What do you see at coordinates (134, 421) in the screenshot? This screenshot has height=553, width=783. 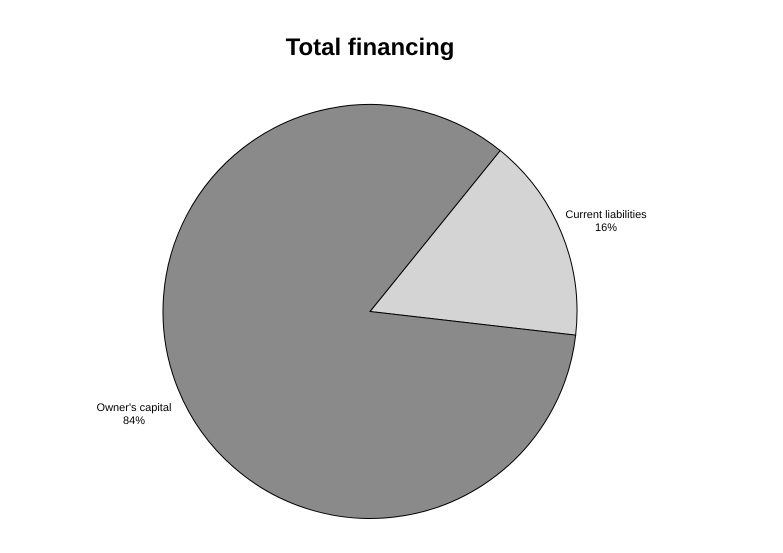 I see `data-label: 84%` at bounding box center [134, 421].